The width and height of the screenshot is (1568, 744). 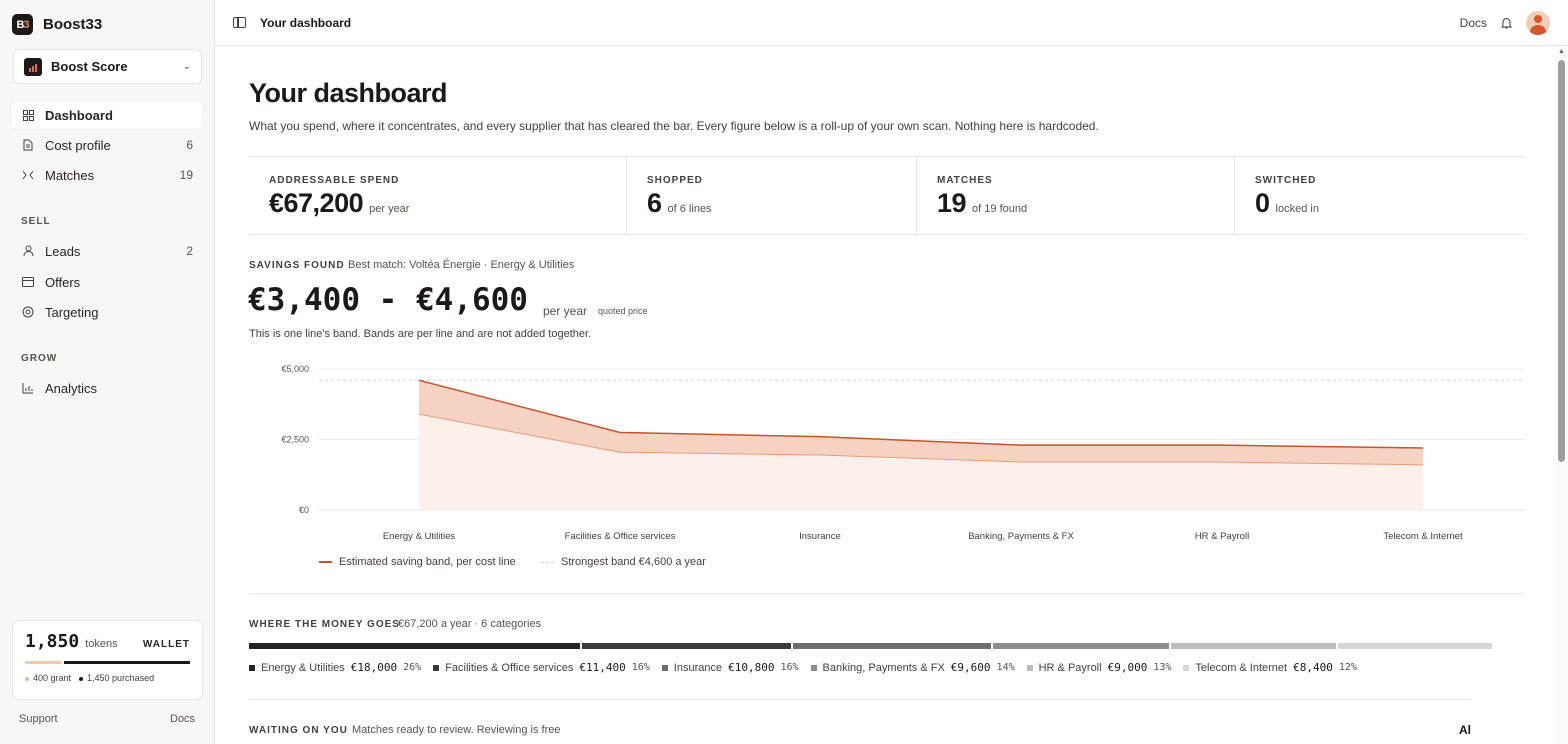 What do you see at coordinates (374, 667) in the screenshot?
I see `category-amount: €18,000` at bounding box center [374, 667].